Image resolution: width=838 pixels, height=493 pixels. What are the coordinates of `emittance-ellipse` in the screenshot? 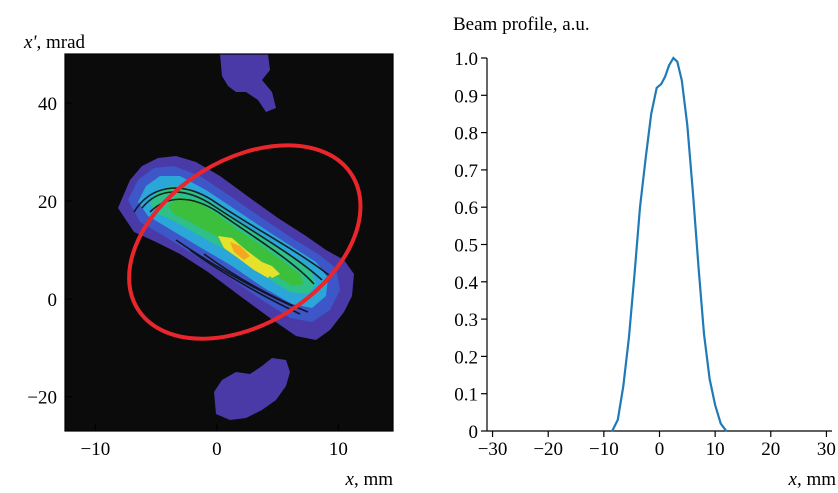 It's located at (245, 242).